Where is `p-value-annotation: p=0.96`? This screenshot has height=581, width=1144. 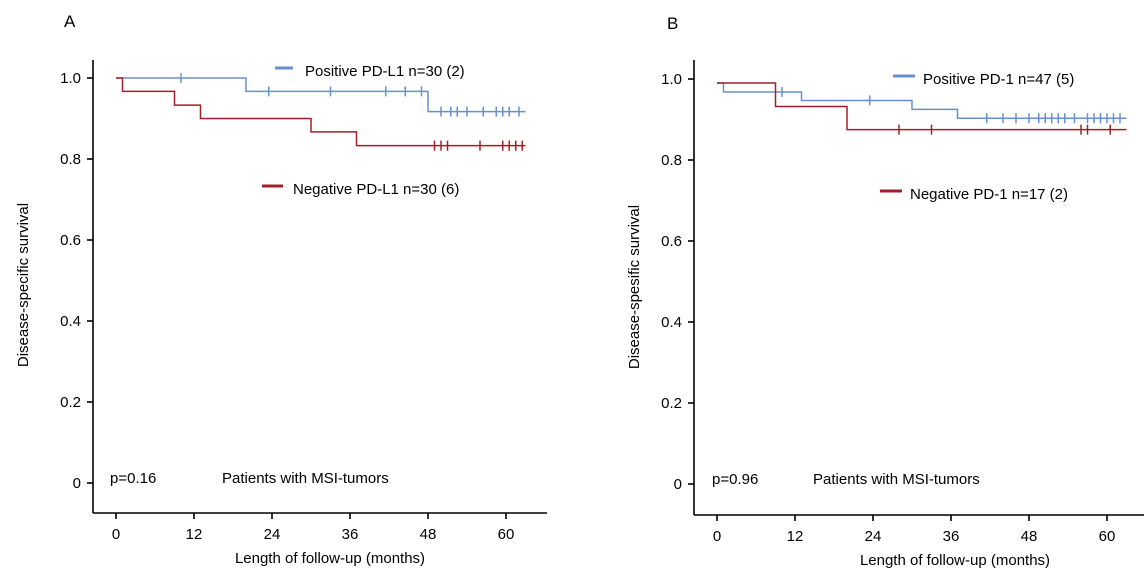 p-value-annotation: p=0.96 is located at coordinates (735, 479).